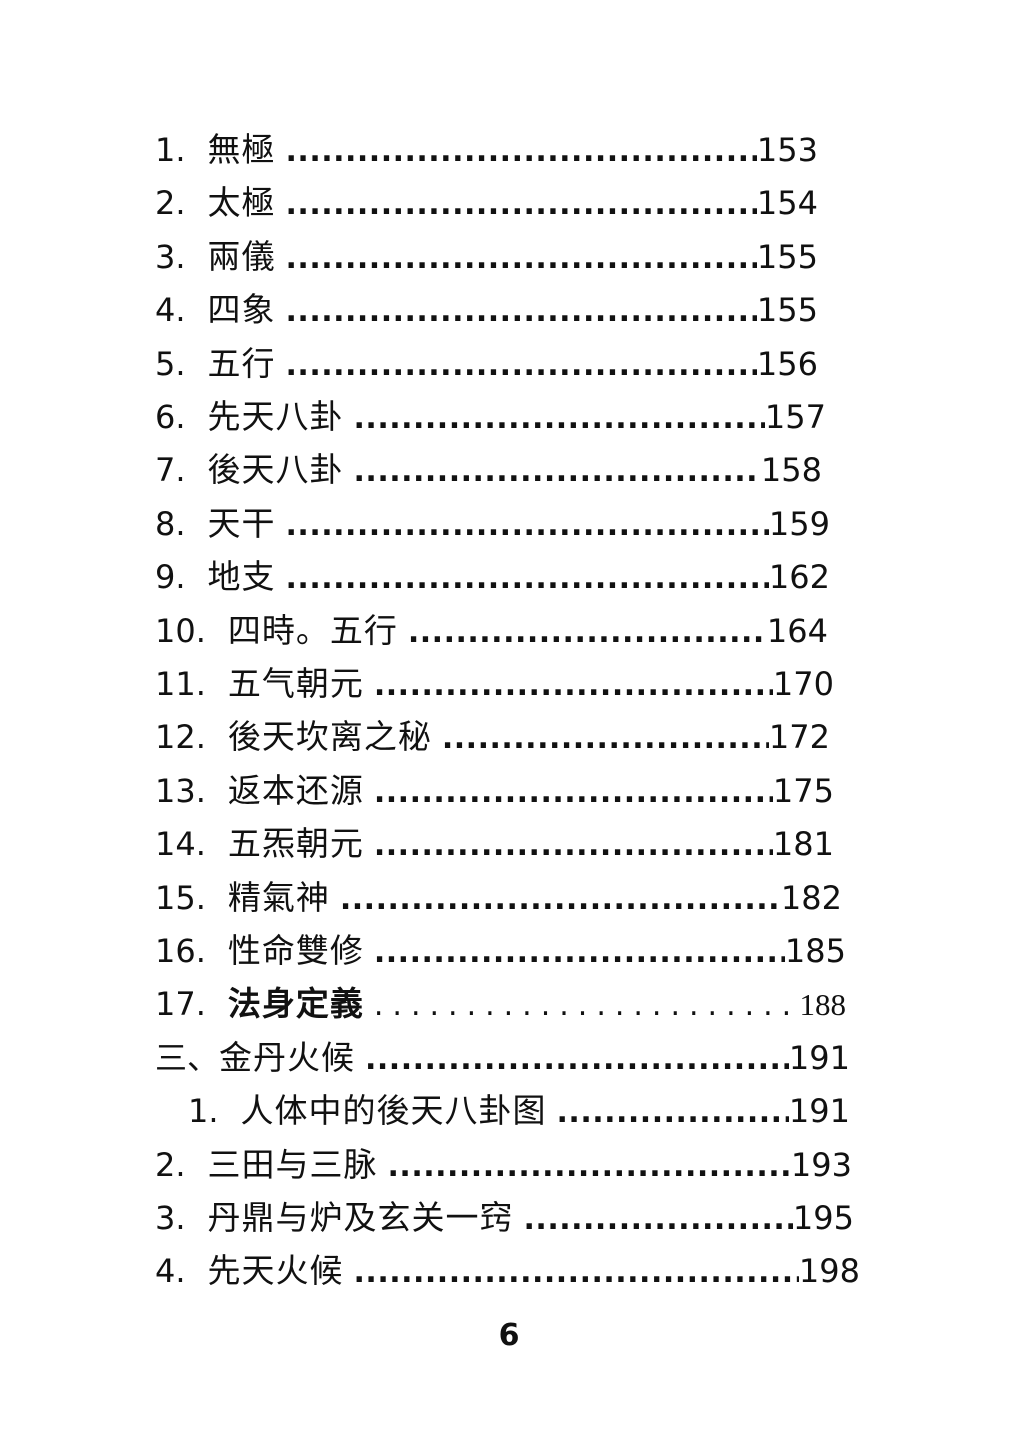 Image resolution: width=1018 pixels, height=1440 pixels. Describe the element at coordinates (278, 897) in the screenshot. I see `entry-title: 精氣神` at that location.